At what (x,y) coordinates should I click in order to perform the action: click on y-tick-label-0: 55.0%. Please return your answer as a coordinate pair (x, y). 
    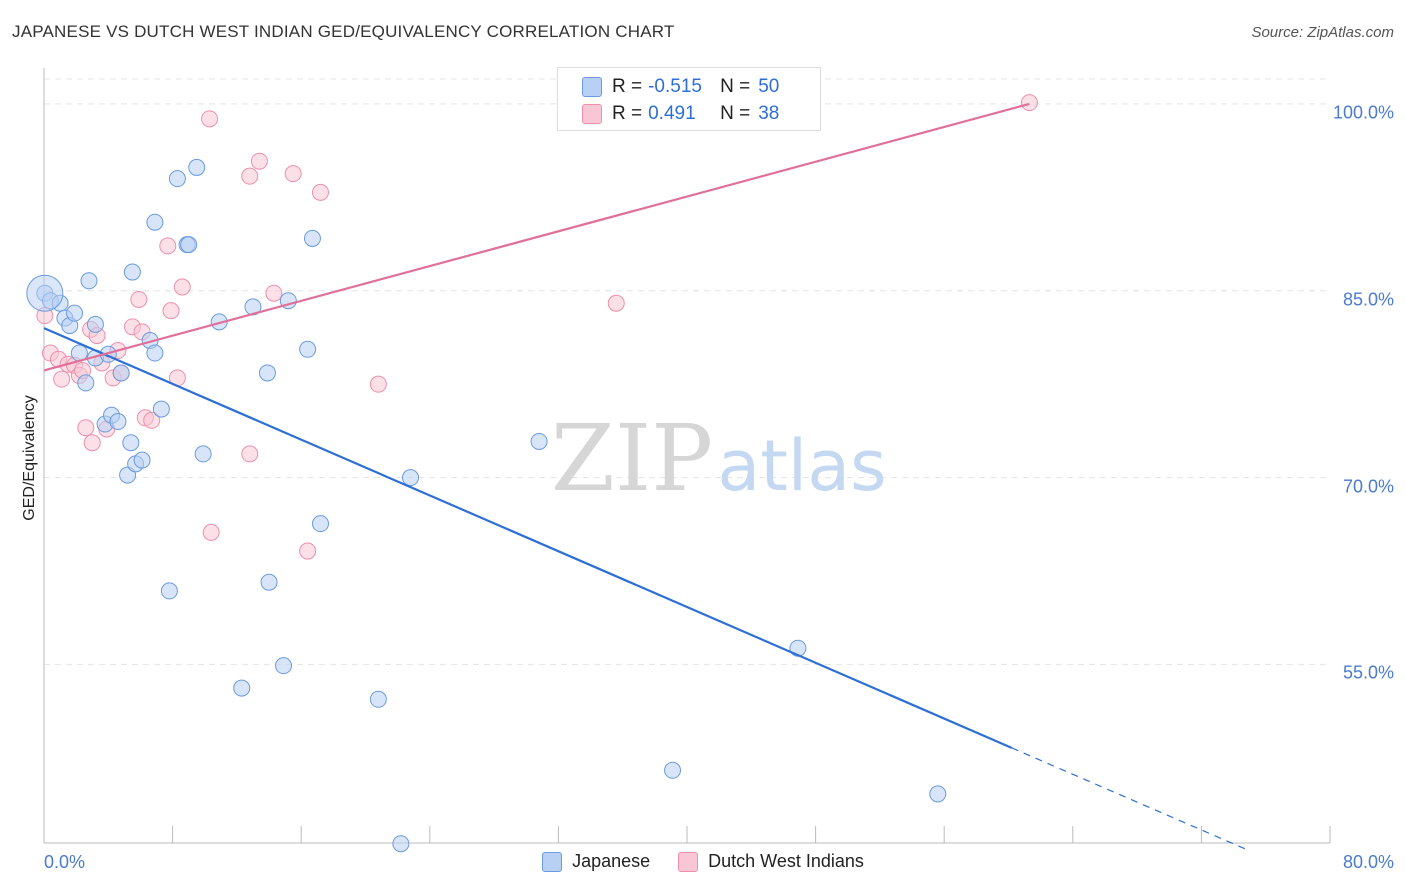
    Looking at the image, I should click on (1368, 672).